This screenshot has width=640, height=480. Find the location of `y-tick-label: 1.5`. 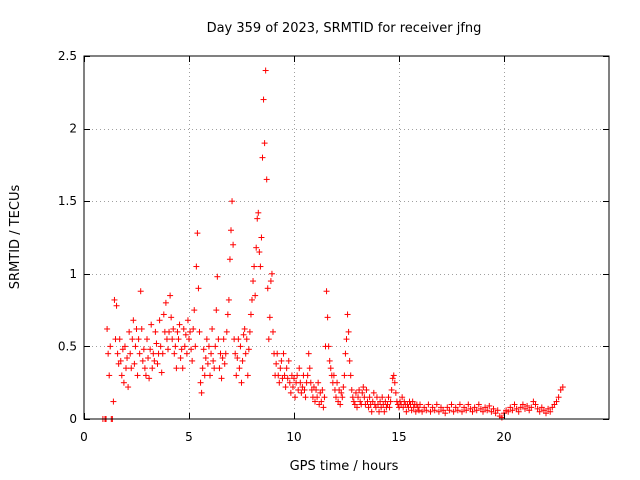

y-tick-label: 1.5 is located at coordinates (67, 201).